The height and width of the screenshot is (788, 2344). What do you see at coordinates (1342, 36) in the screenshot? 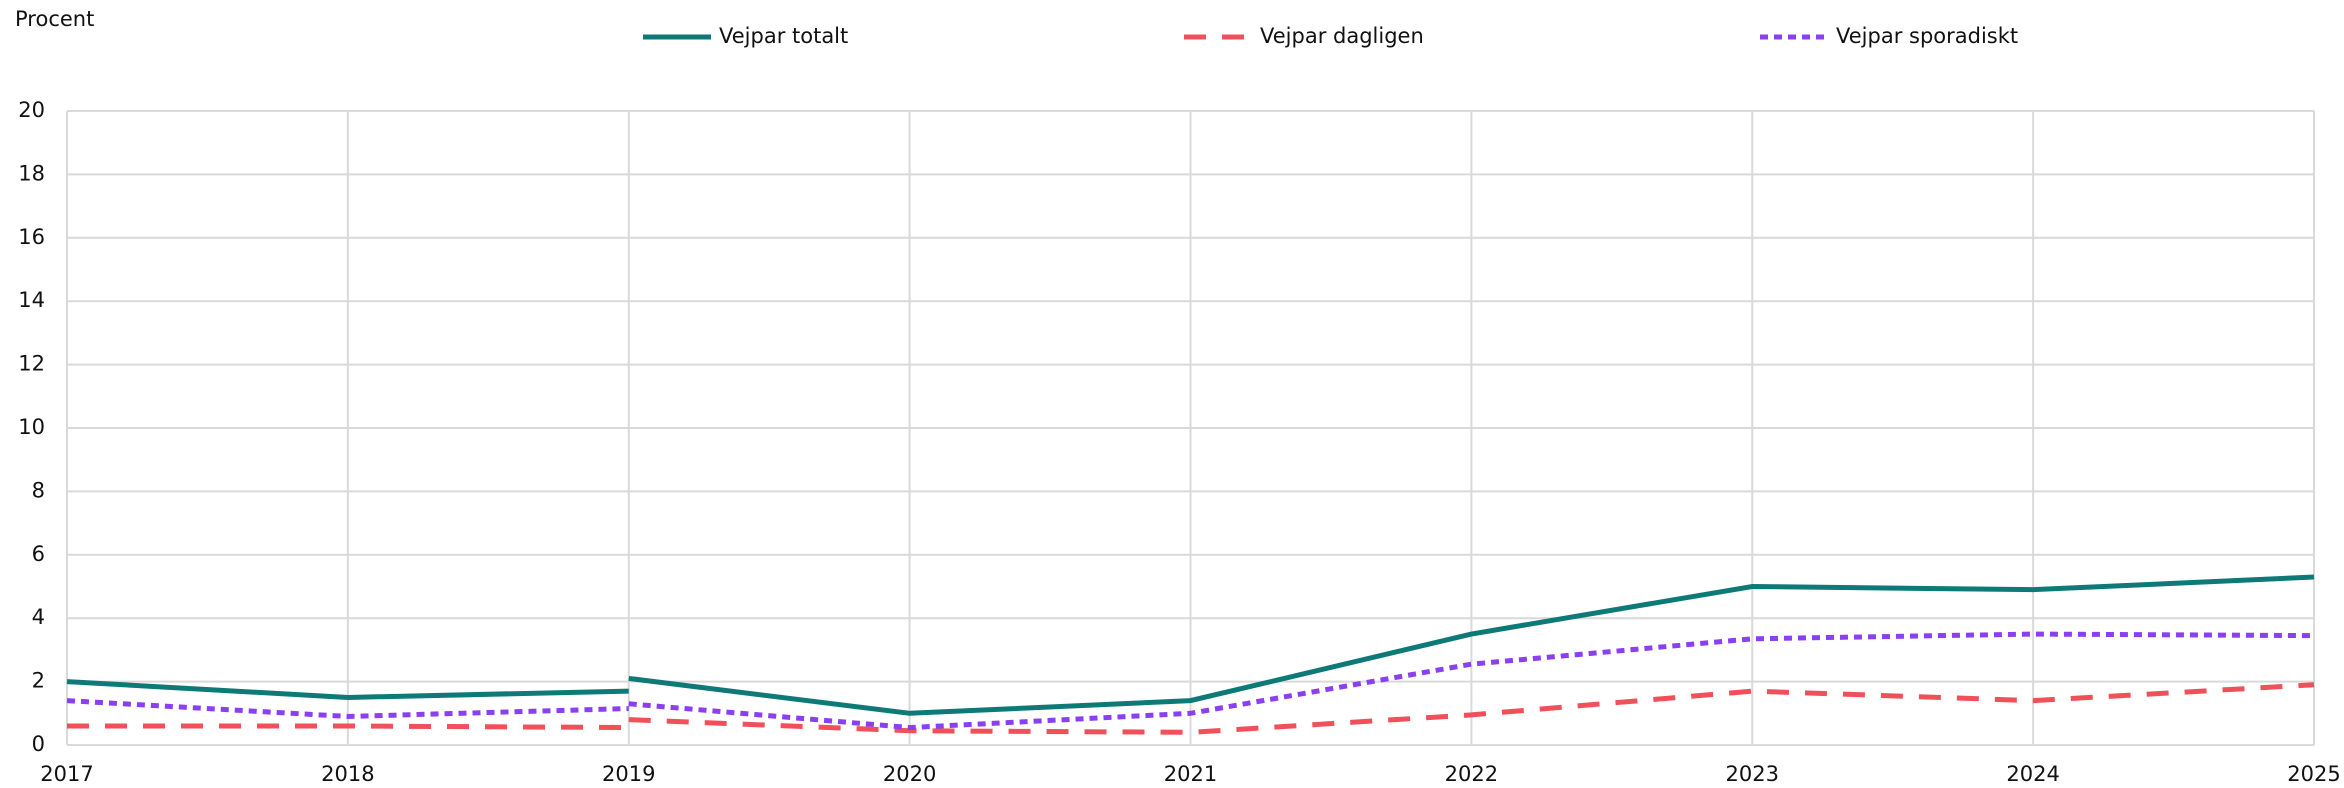
I see `legend-label: Vejpar dagligen` at bounding box center [1342, 36].